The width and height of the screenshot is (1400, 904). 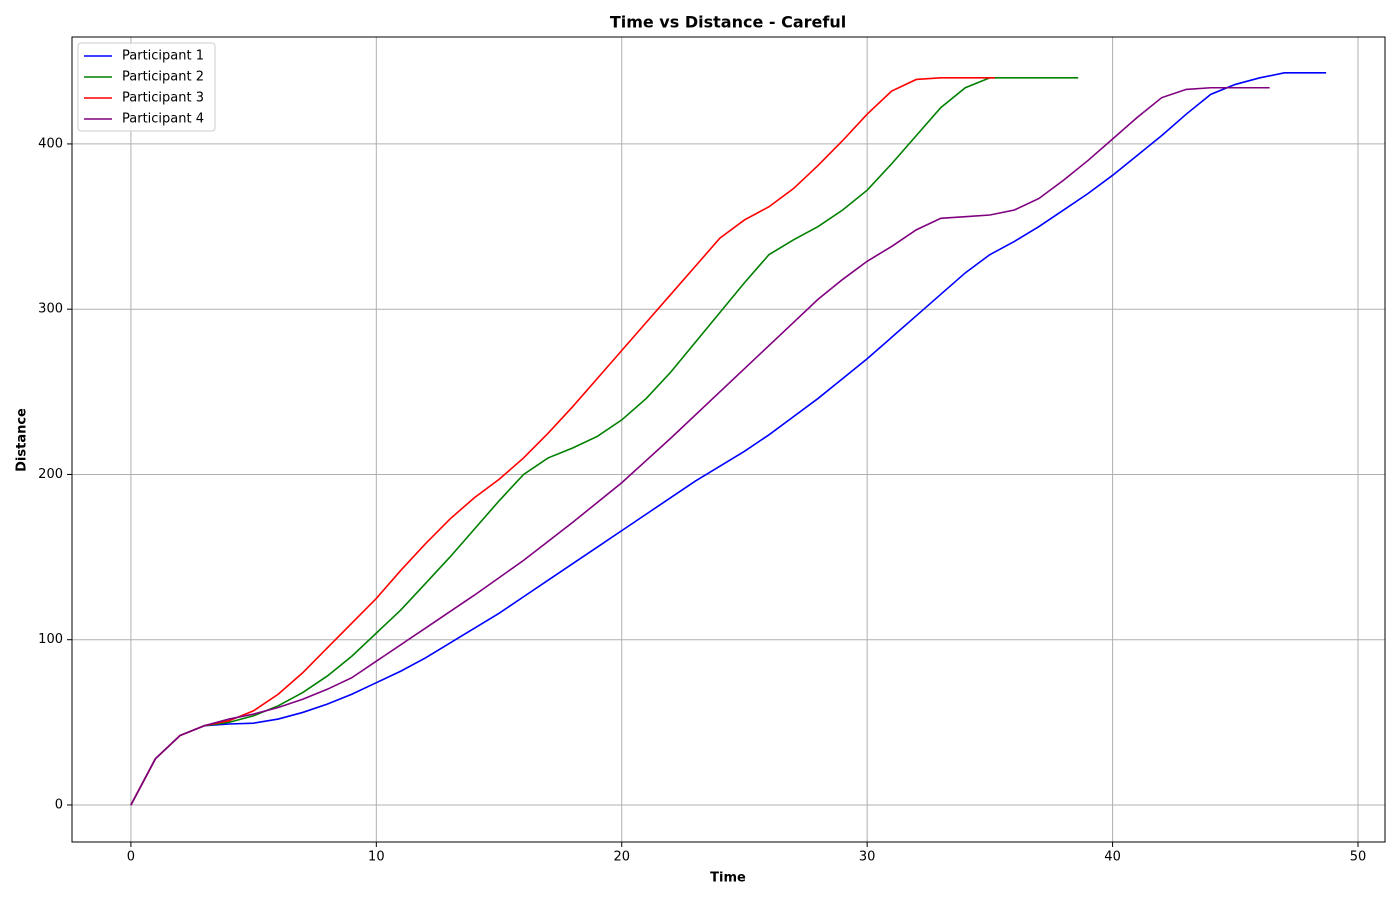 What do you see at coordinates (163, 77) in the screenshot?
I see `legend-label: Participant 2` at bounding box center [163, 77].